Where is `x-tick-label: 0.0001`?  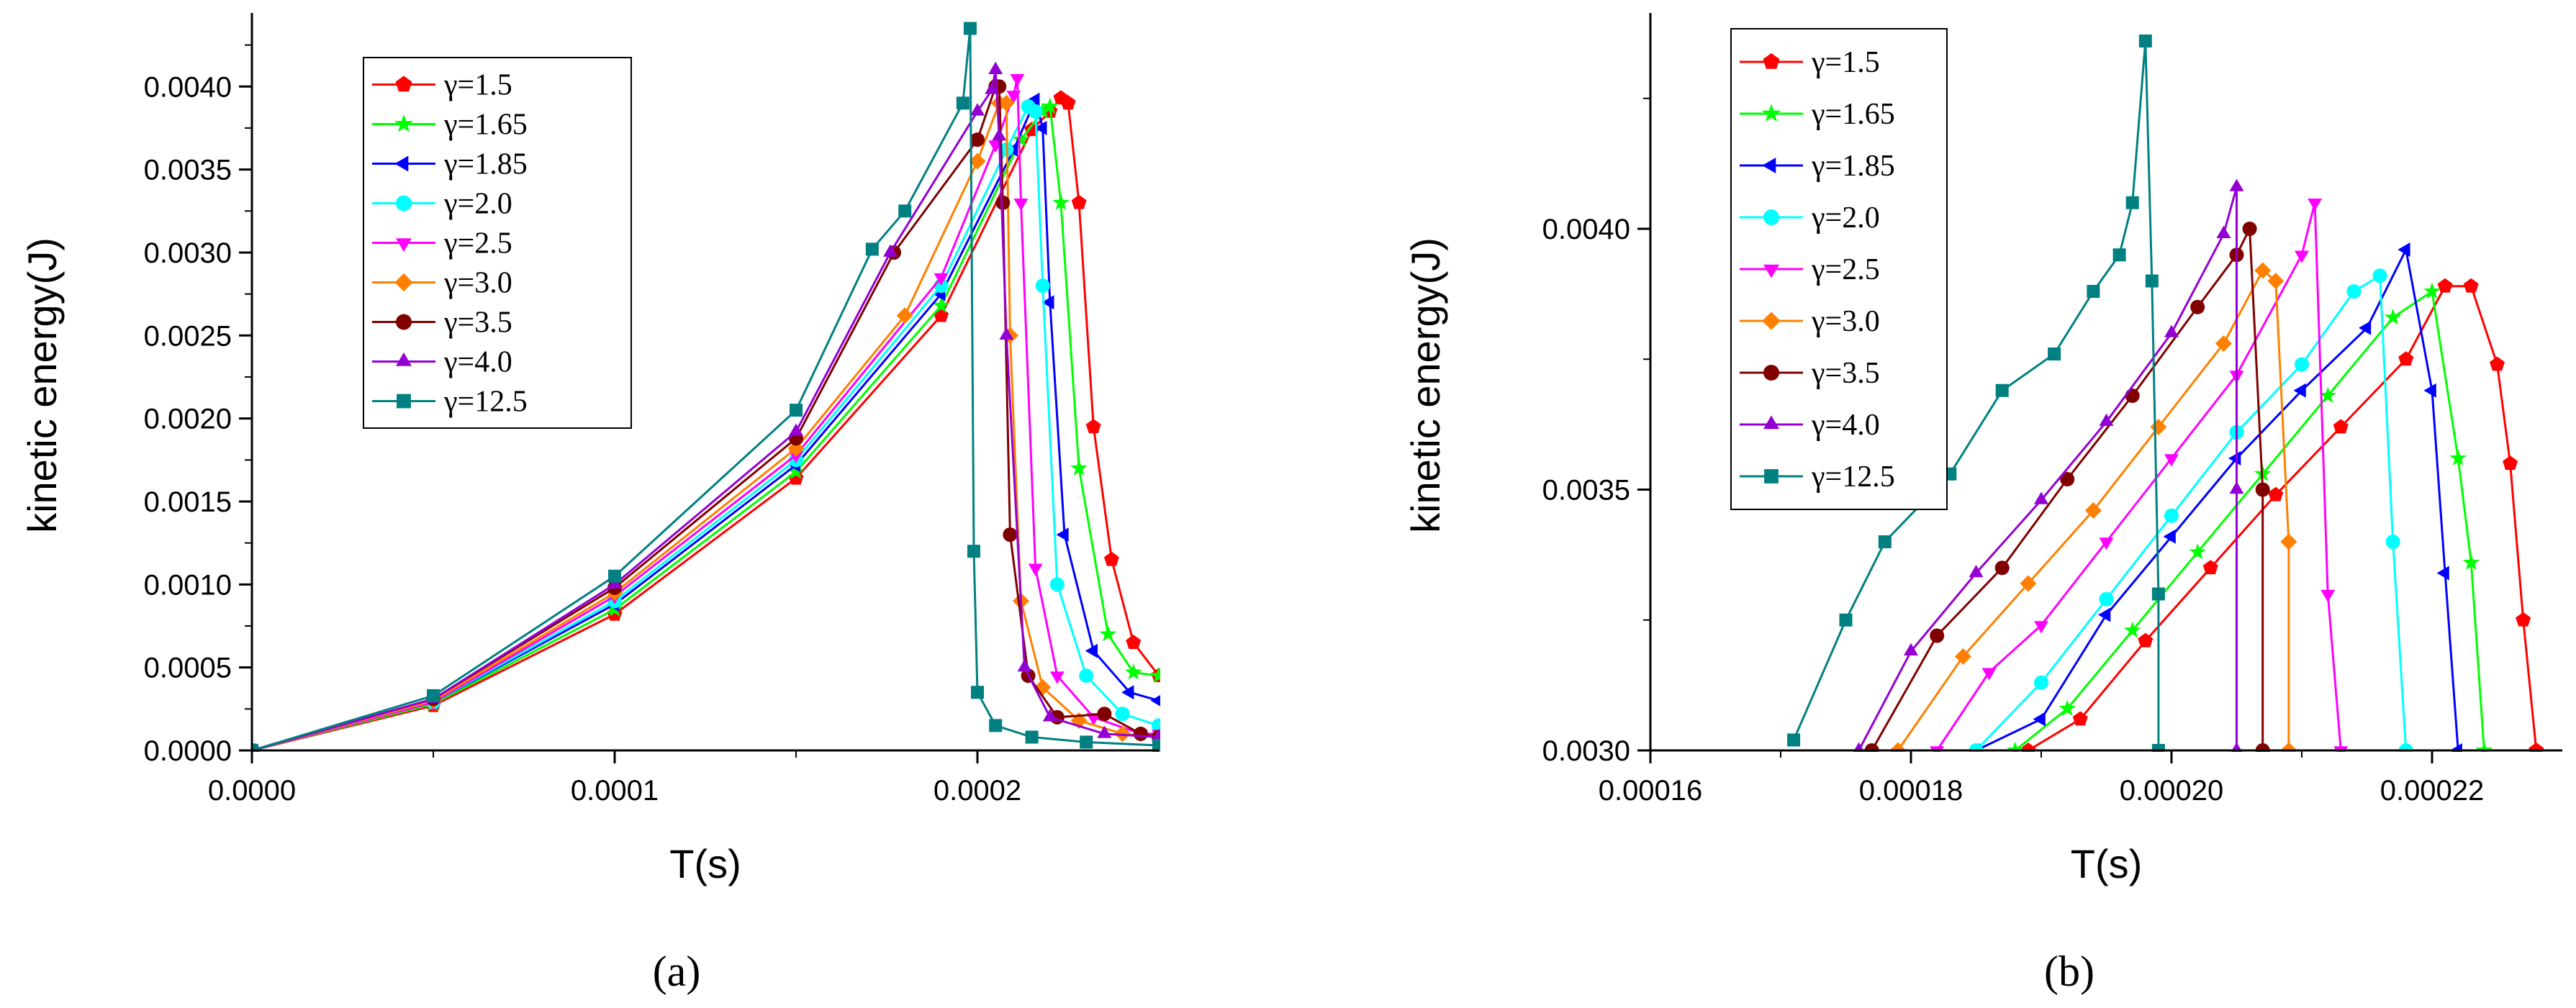 x-tick-label: 0.0001 is located at coordinates (615, 791).